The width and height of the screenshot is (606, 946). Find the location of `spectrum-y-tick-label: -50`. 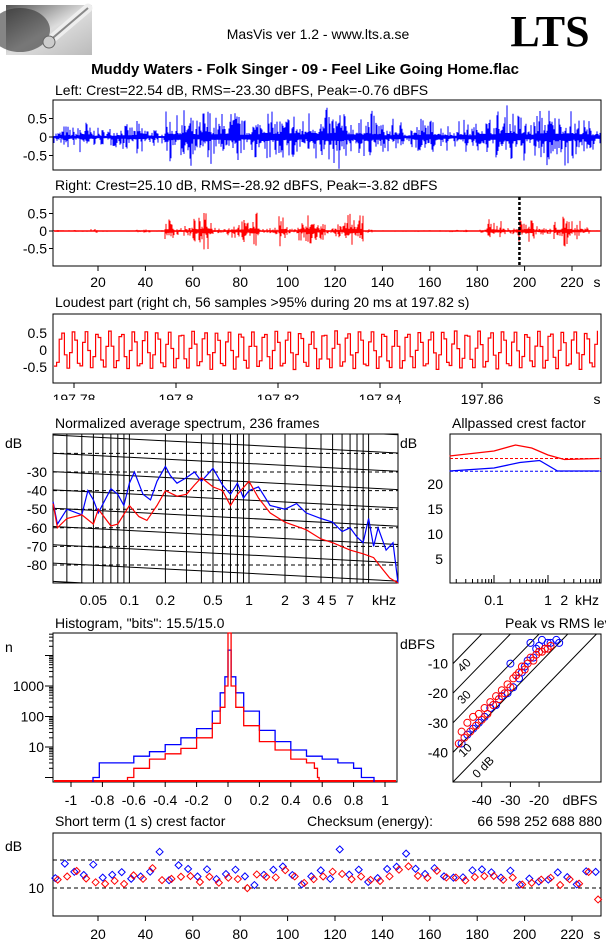

spectrum-y-tick-label: -50 is located at coordinates (37, 509).